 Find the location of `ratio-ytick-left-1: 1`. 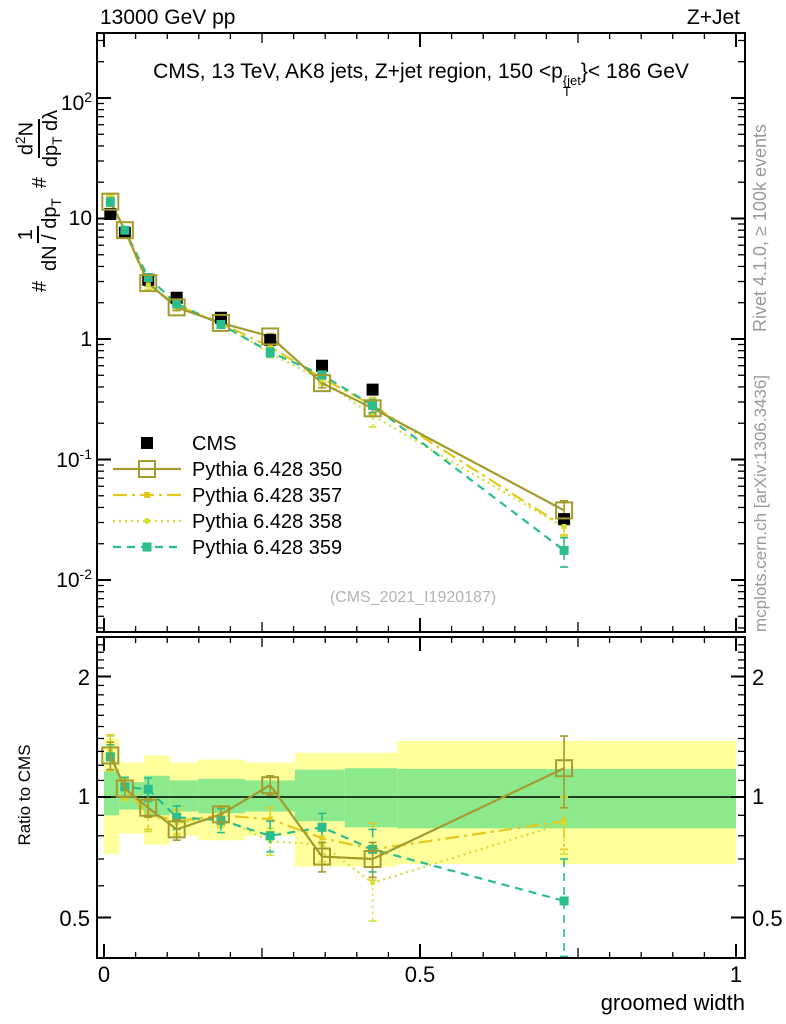

ratio-ytick-left-1: 1 is located at coordinates (84, 796).